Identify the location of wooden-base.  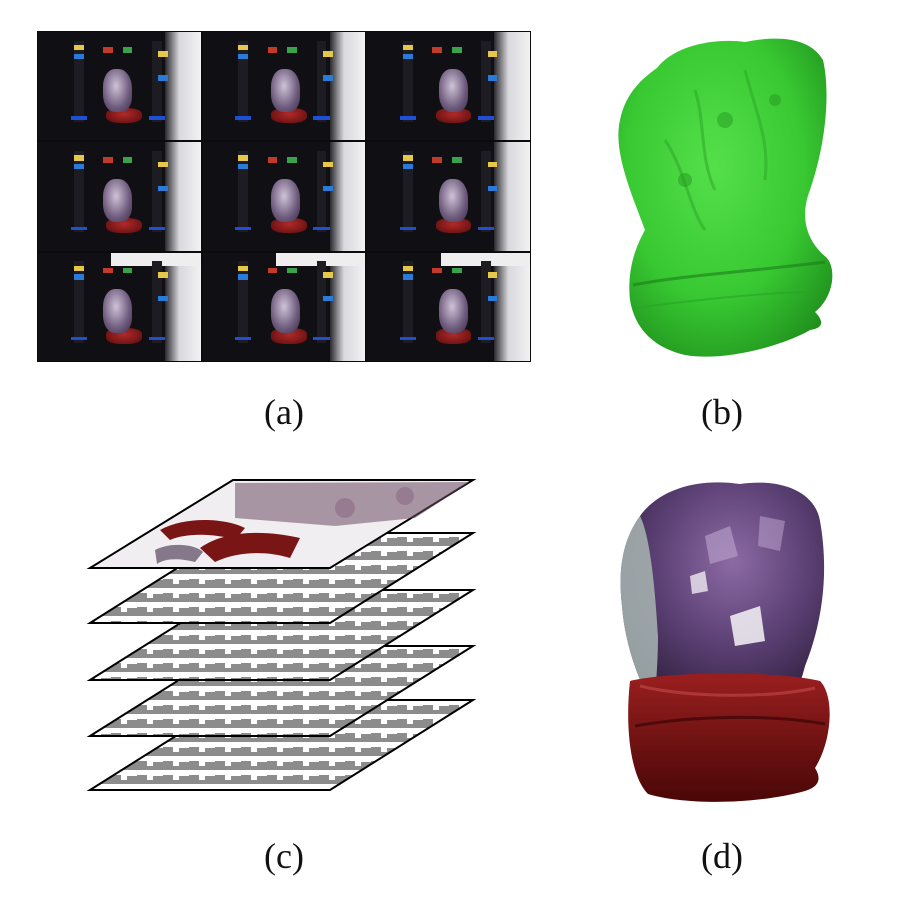
(729, 737).